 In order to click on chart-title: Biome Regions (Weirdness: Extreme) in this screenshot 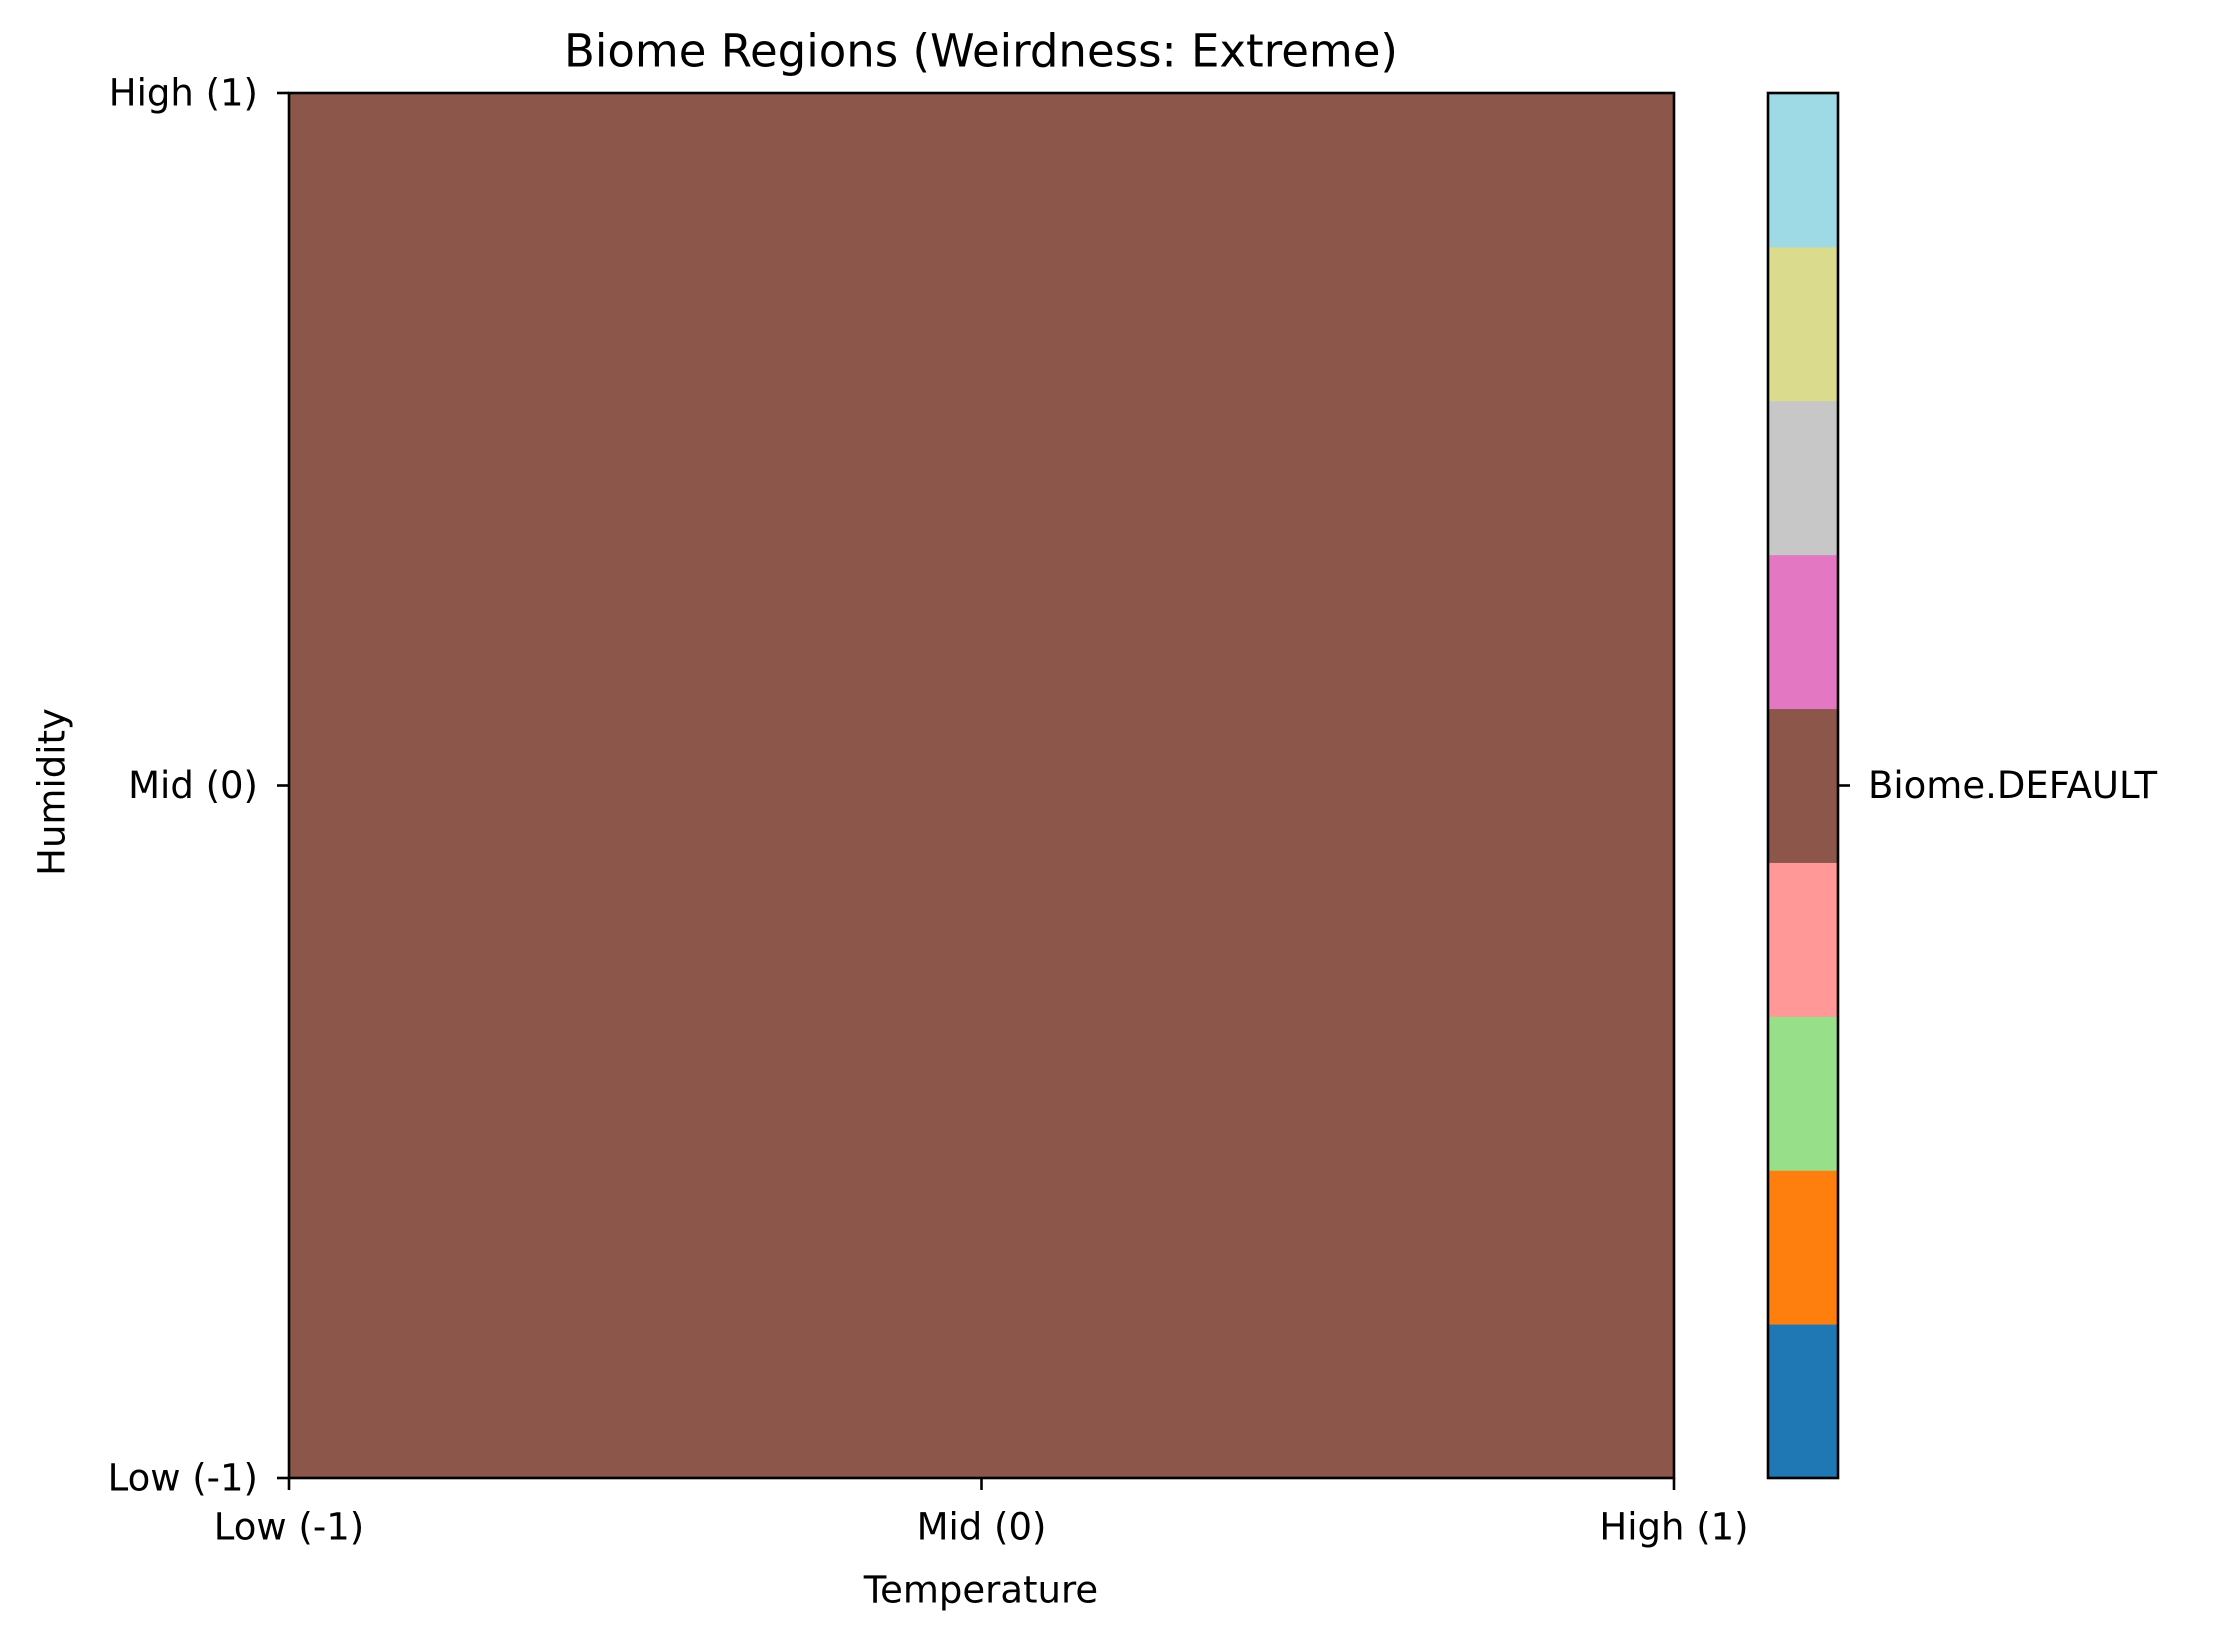, I will do `click(981, 51)`.